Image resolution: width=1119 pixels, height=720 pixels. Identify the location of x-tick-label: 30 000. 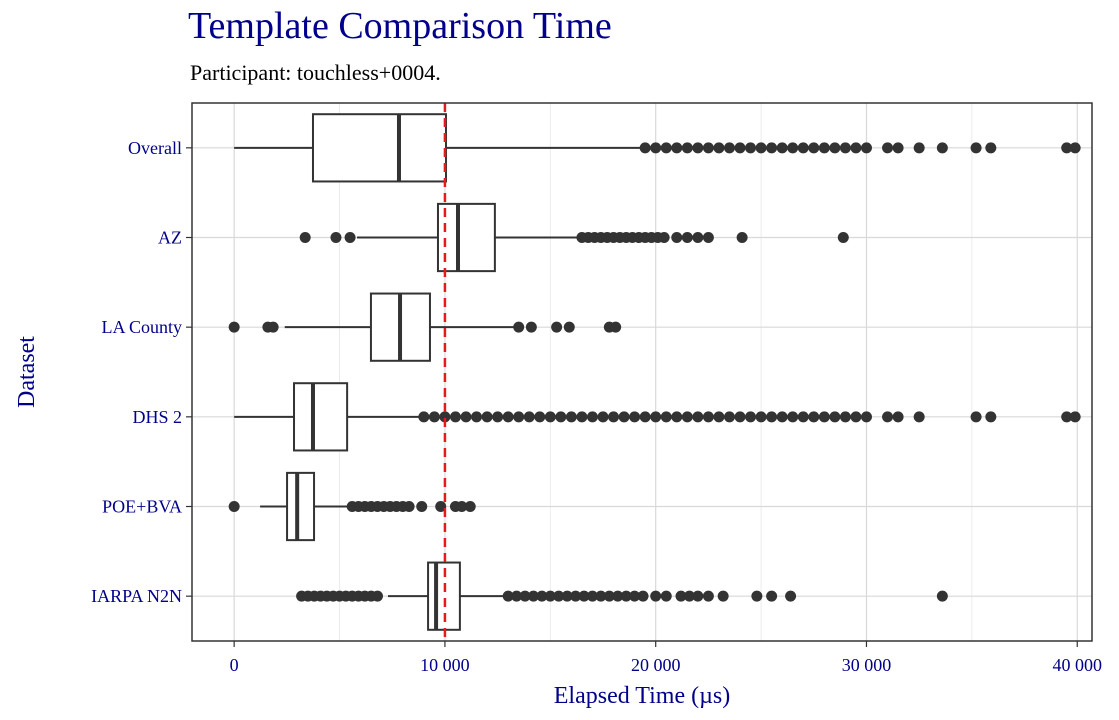
(867, 665).